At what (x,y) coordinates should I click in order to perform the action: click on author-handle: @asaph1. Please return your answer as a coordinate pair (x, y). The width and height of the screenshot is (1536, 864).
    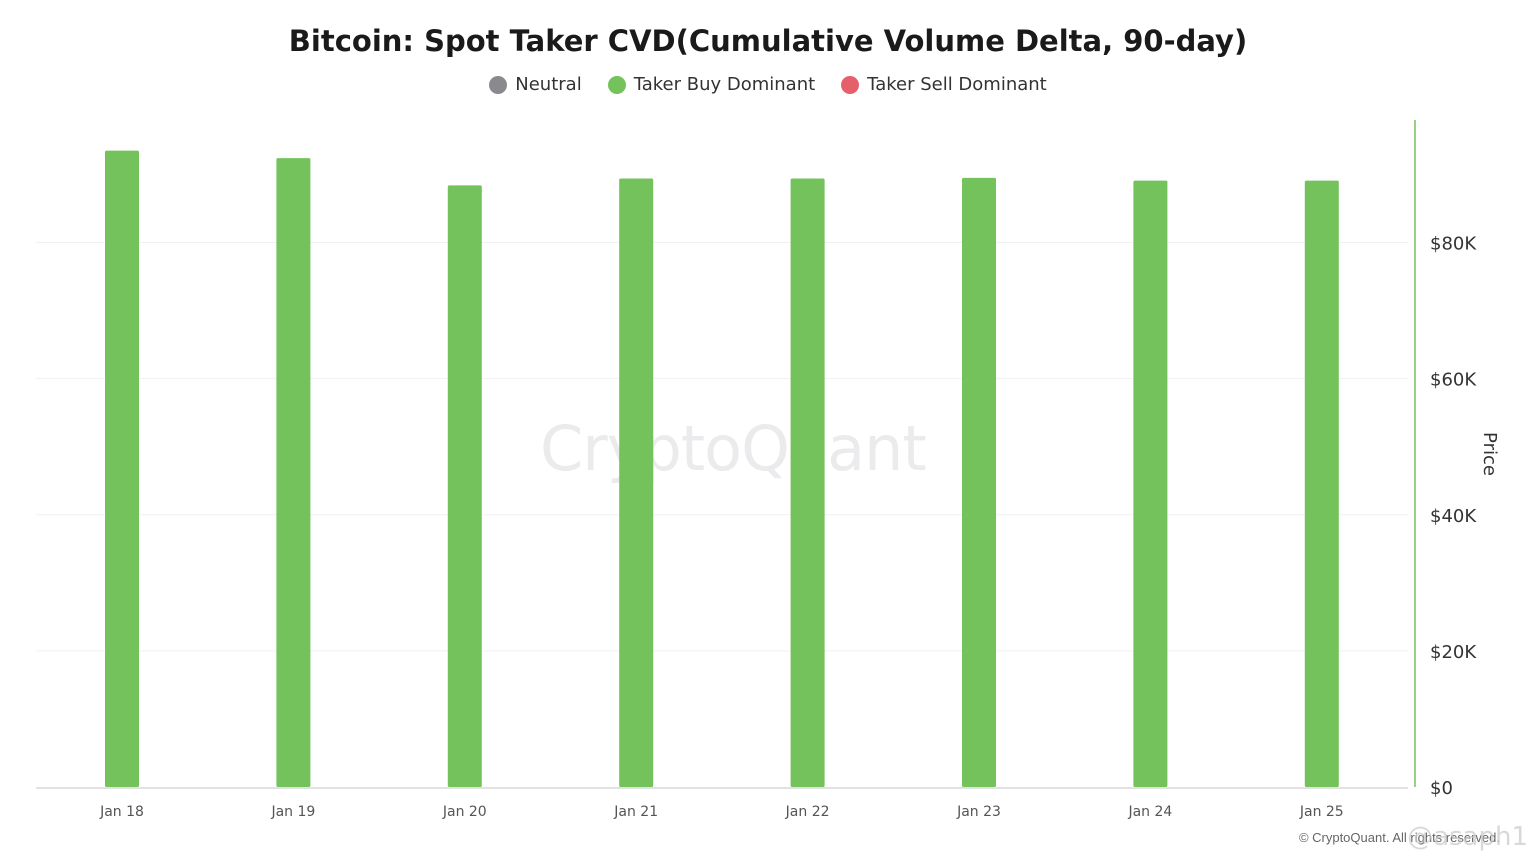
    Looking at the image, I should click on (1467, 837).